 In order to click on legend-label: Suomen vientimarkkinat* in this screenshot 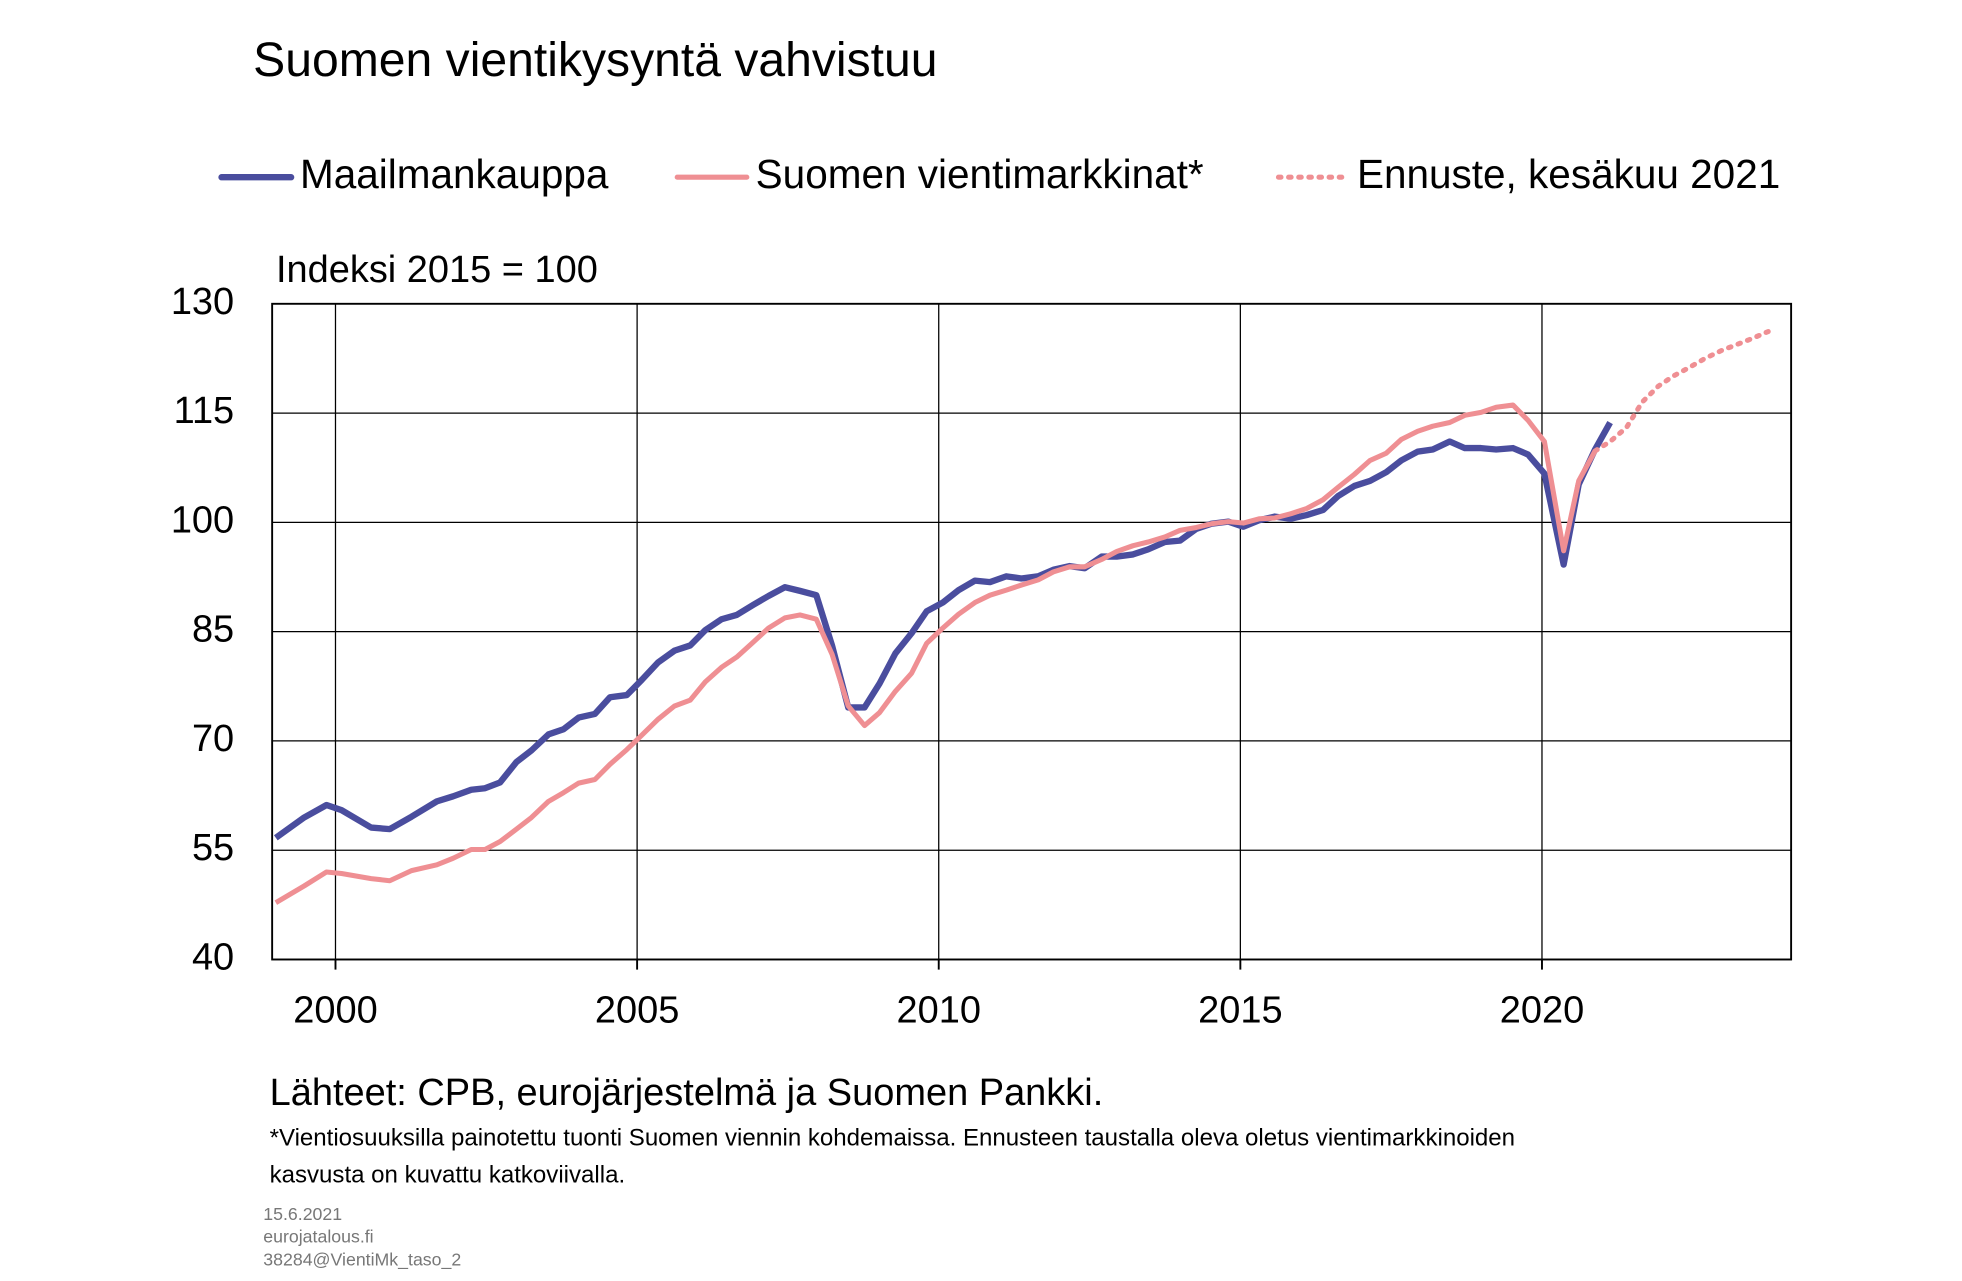, I will do `click(980, 174)`.